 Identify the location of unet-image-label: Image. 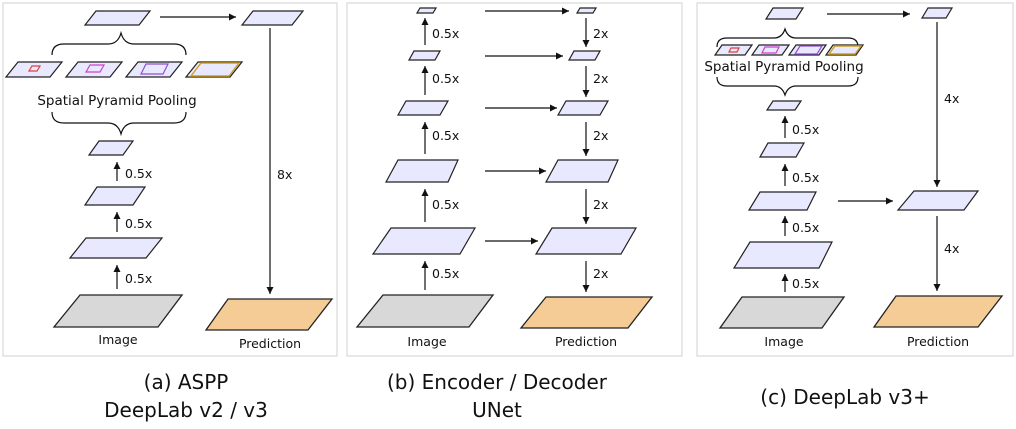
(426, 341).